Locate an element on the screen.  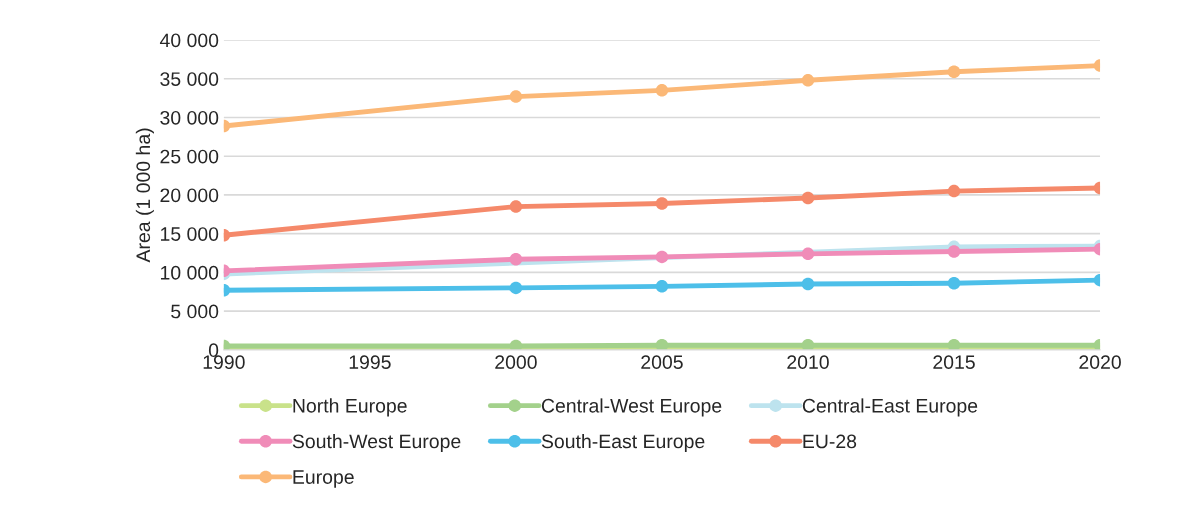
x-tick-label: 2005 is located at coordinates (662, 362).